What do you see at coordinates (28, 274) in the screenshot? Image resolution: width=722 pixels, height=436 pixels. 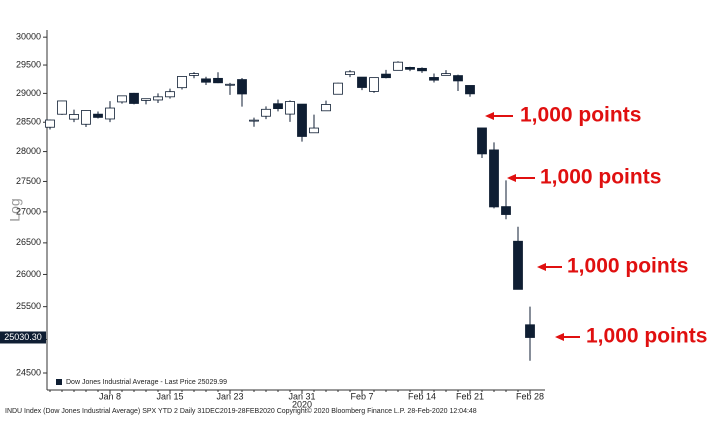 I see `y-tick-label: 26000` at bounding box center [28, 274].